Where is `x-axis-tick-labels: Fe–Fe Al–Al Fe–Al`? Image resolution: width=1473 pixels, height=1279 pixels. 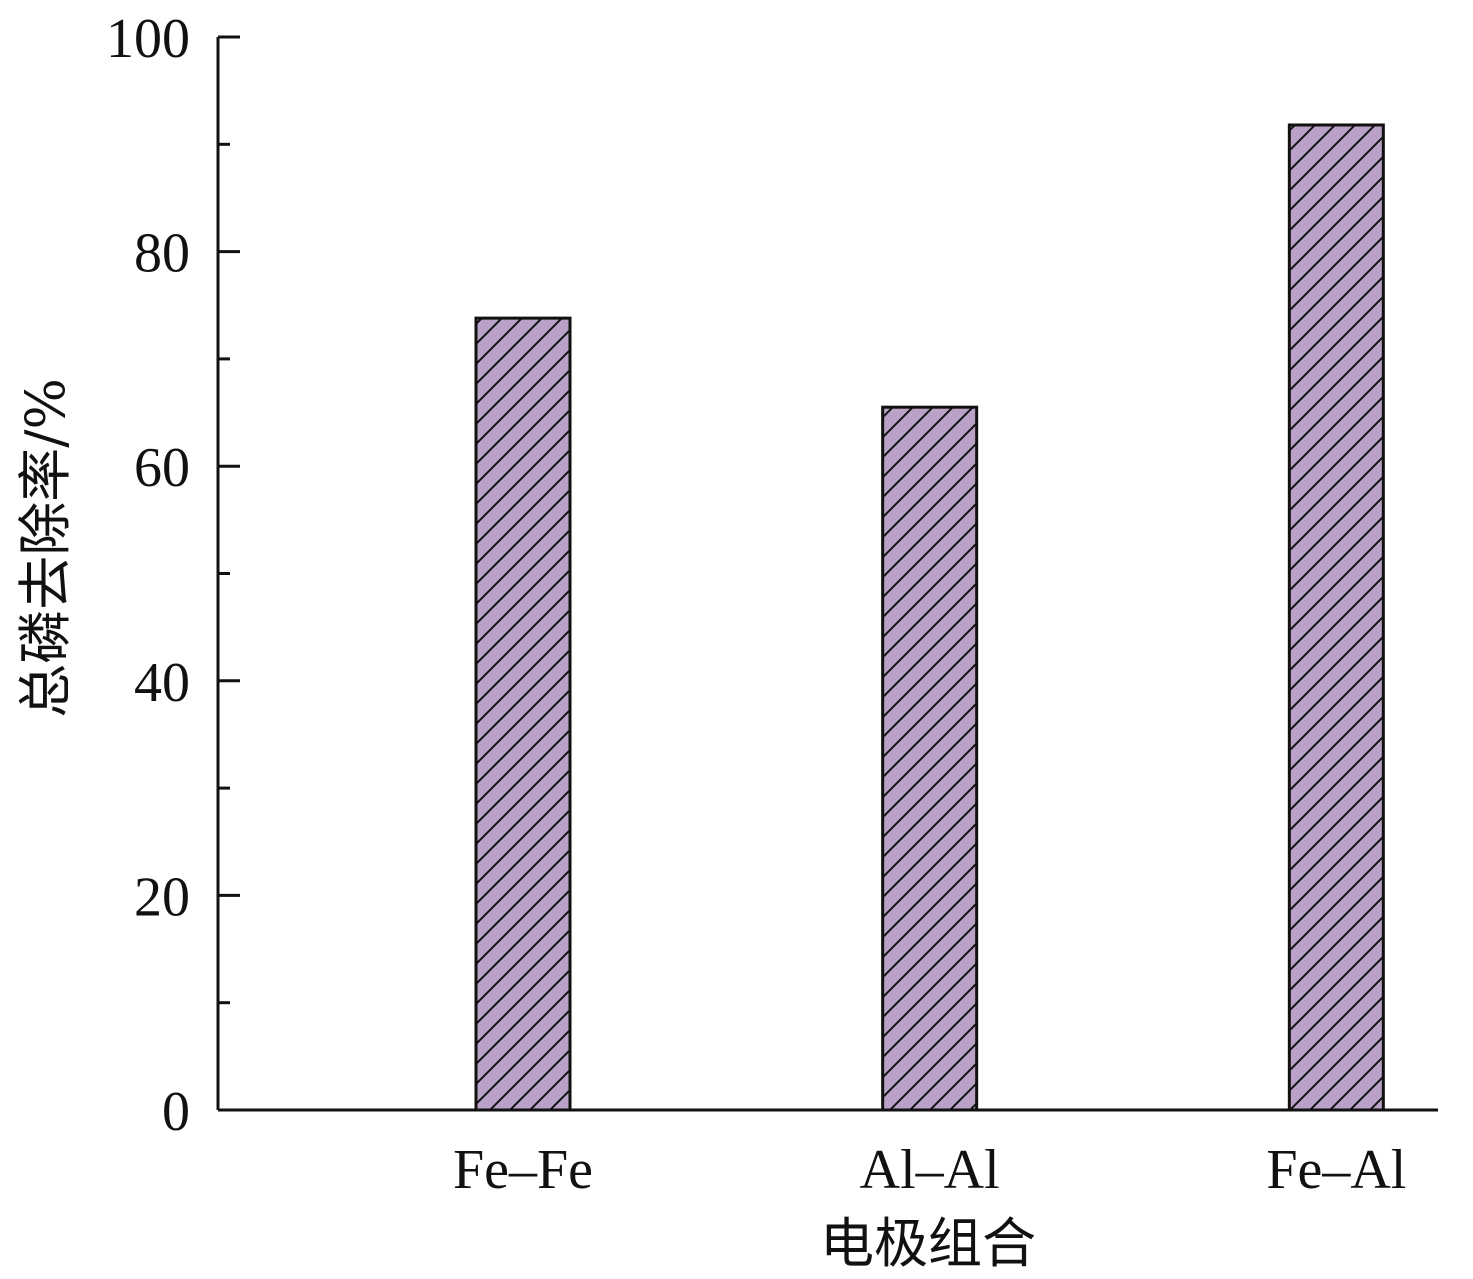 x-axis-tick-labels: Fe–Fe Al–Al Fe–Al is located at coordinates (929, 1170).